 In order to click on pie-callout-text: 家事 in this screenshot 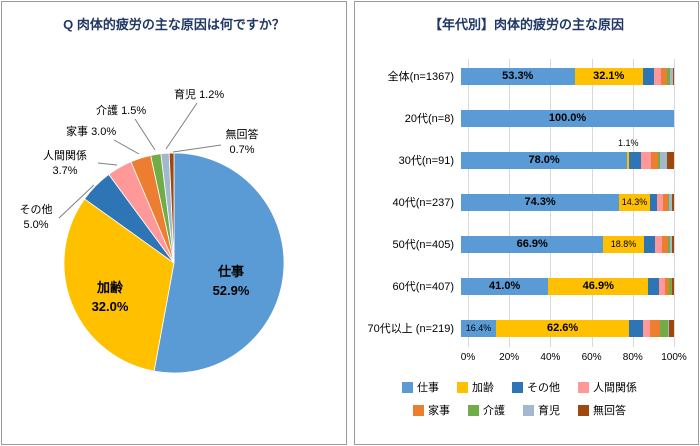, I will do `click(77, 132)`.